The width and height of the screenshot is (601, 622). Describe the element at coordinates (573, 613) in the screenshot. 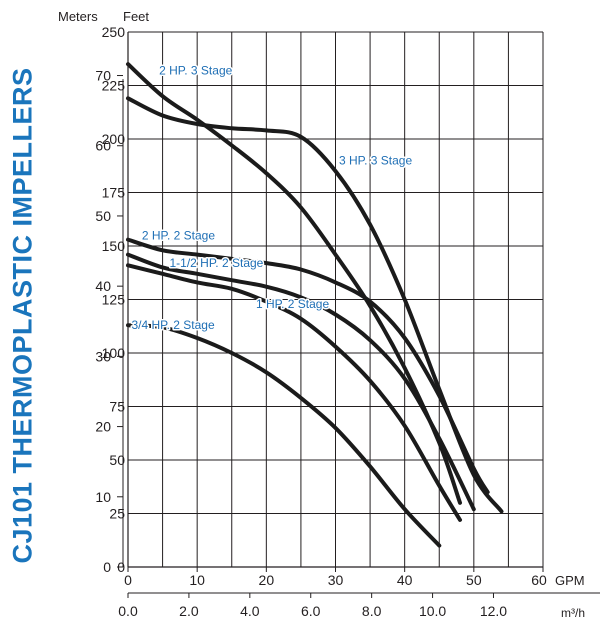

I see `m3h-axis-label: m³/h` at that location.